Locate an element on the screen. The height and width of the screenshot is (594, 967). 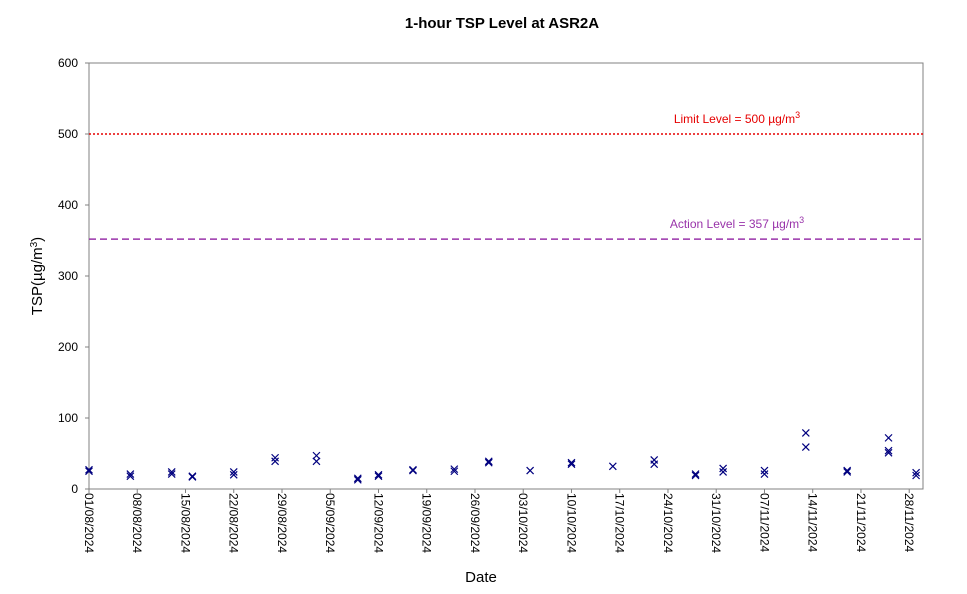
x-tick-label: 28/11/2024 is located at coordinates (909, 522).